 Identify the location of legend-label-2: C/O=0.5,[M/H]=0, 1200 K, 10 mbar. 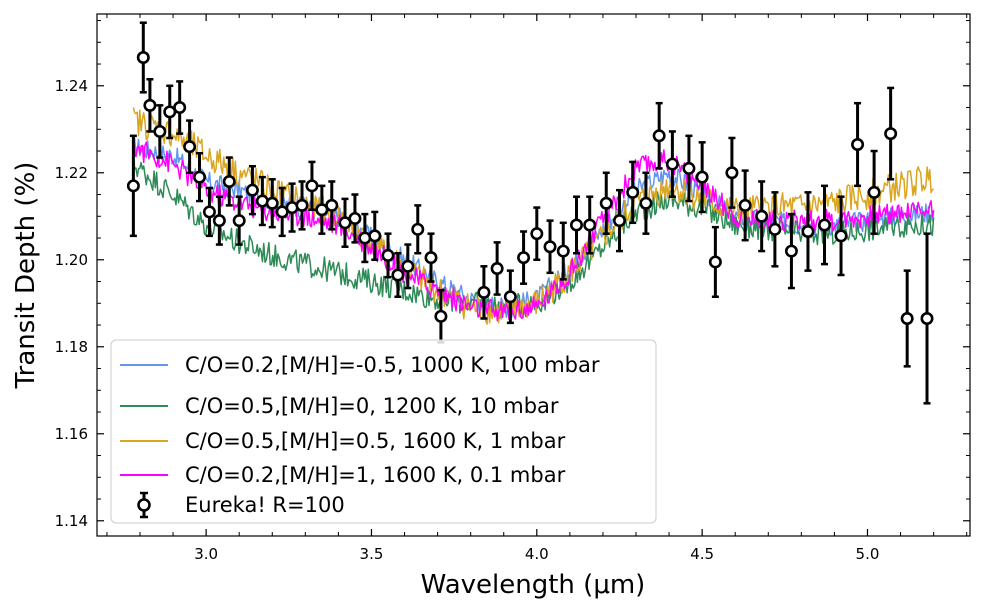
(372, 406).